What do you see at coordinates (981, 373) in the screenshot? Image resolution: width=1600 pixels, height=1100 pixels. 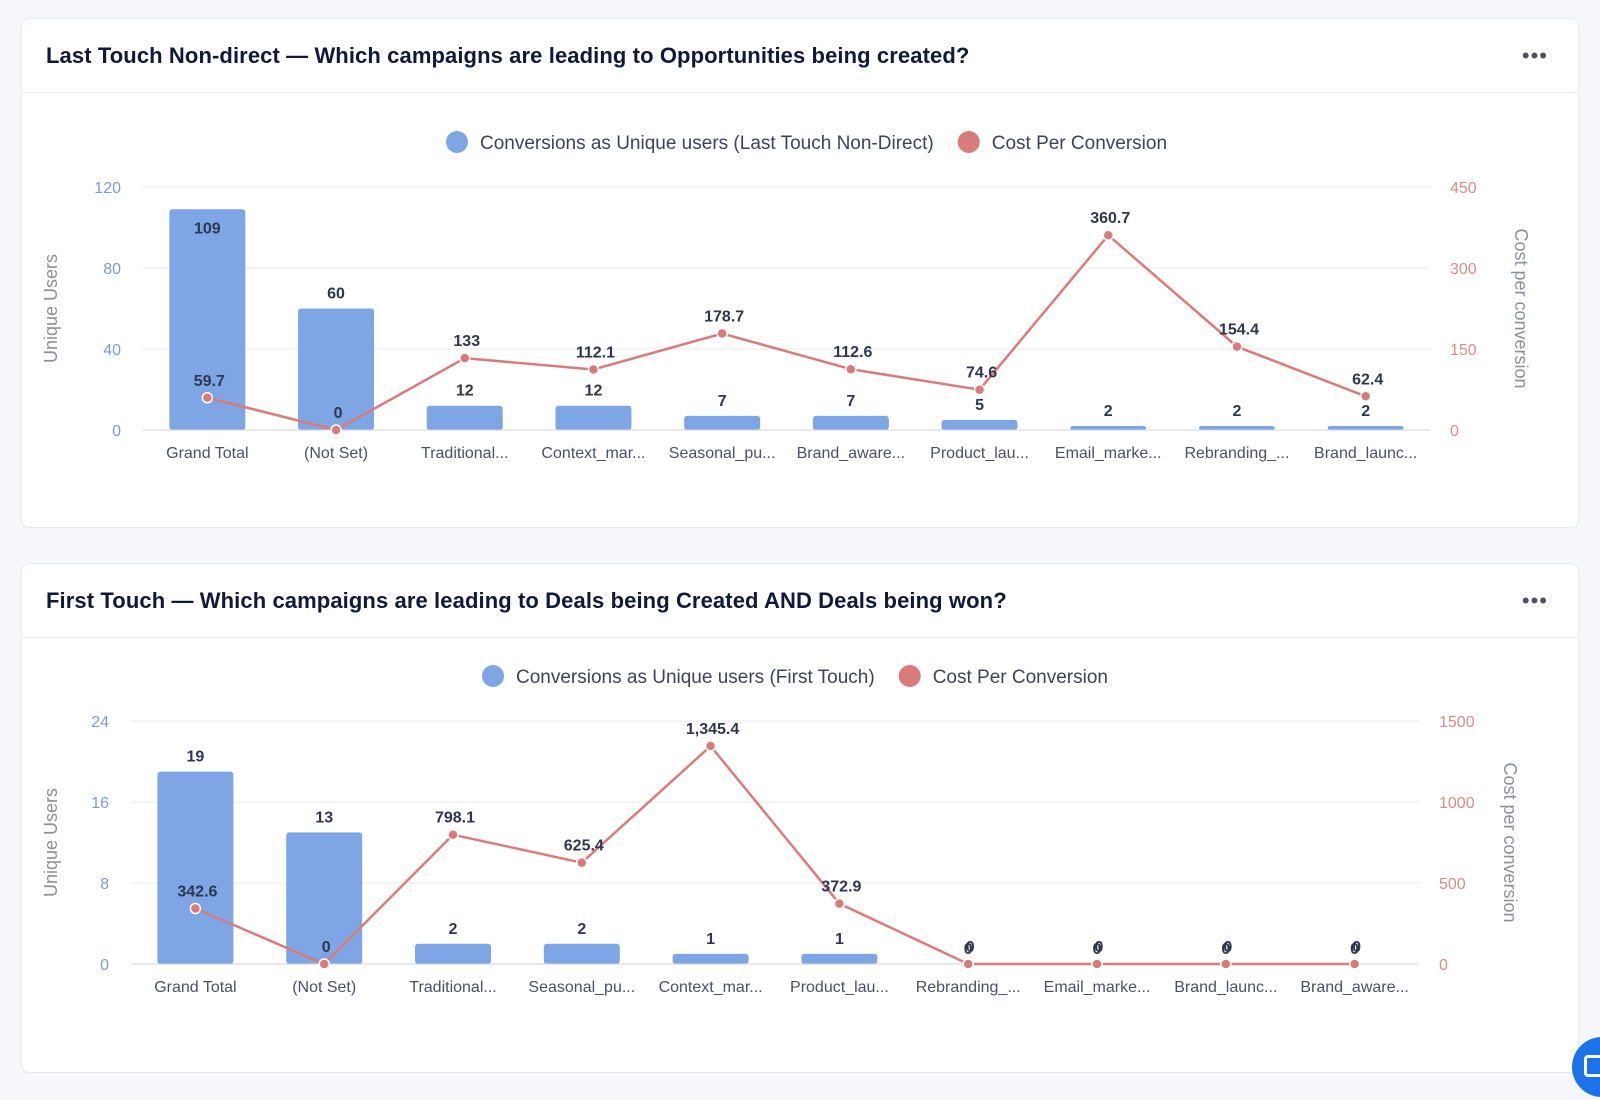 I see `cost-value-label: 74.6` at bounding box center [981, 373].